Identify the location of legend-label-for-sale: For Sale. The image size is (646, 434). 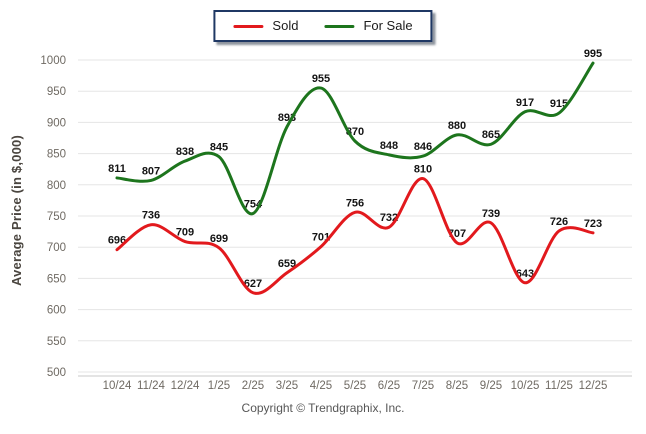
(388, 25).